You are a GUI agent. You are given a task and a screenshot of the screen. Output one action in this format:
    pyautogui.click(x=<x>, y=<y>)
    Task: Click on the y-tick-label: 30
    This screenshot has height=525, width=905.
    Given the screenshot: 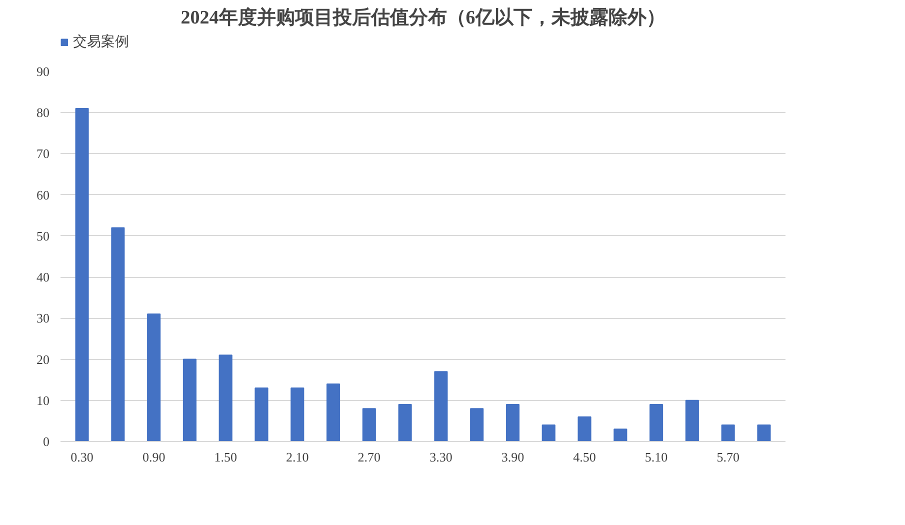 What is the action you would take?
    pyautogui.click(x=43, y=318)
    